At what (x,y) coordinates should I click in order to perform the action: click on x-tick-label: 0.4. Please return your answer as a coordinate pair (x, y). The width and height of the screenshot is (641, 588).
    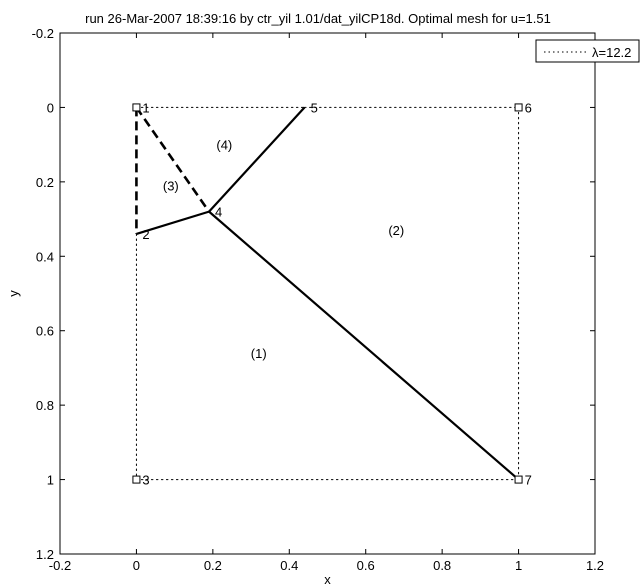
    Looking at the image, I should click on (289, 565).